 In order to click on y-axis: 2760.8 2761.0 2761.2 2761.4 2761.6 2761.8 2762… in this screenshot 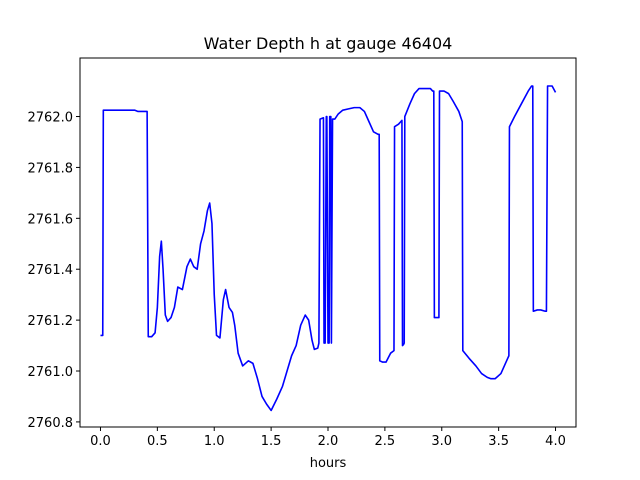, I will do `click(54, 271)`.